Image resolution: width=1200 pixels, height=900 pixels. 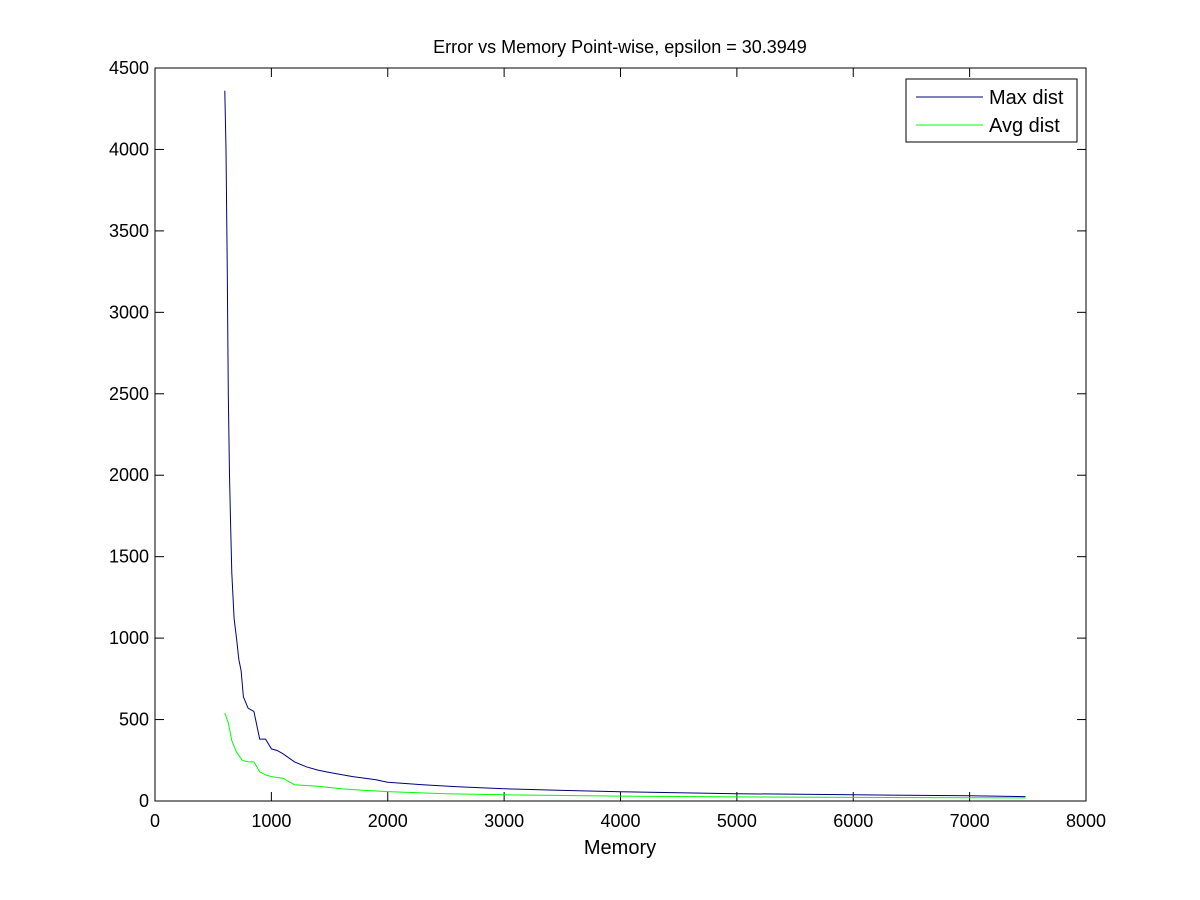 What do you see at coordinates (155, 821) in the screenshot?
I see `x-tick-label: 0` at bounding box center [155, 821].